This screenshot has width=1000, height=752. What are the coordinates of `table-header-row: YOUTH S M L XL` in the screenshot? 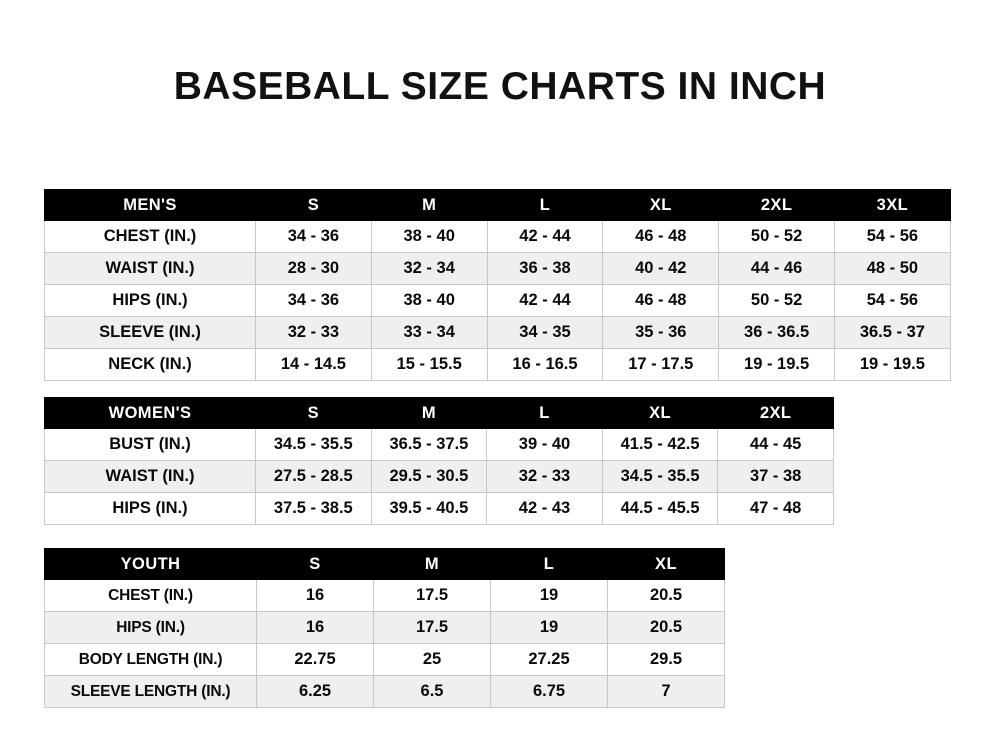 It's located at (384, 564).